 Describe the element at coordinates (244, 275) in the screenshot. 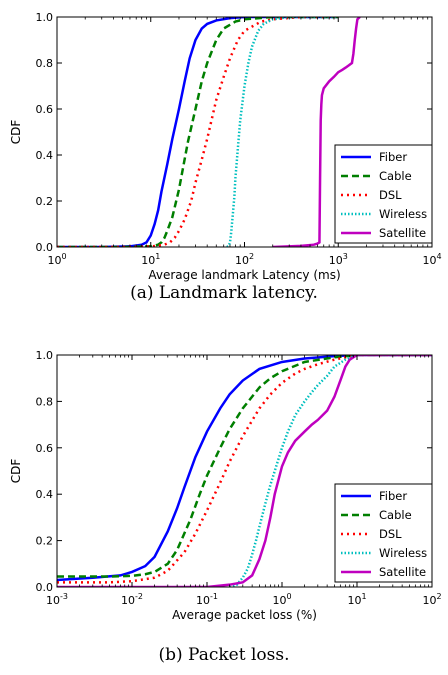

I see `x-axis-label: Average landmark Latency (ms)` at that location.